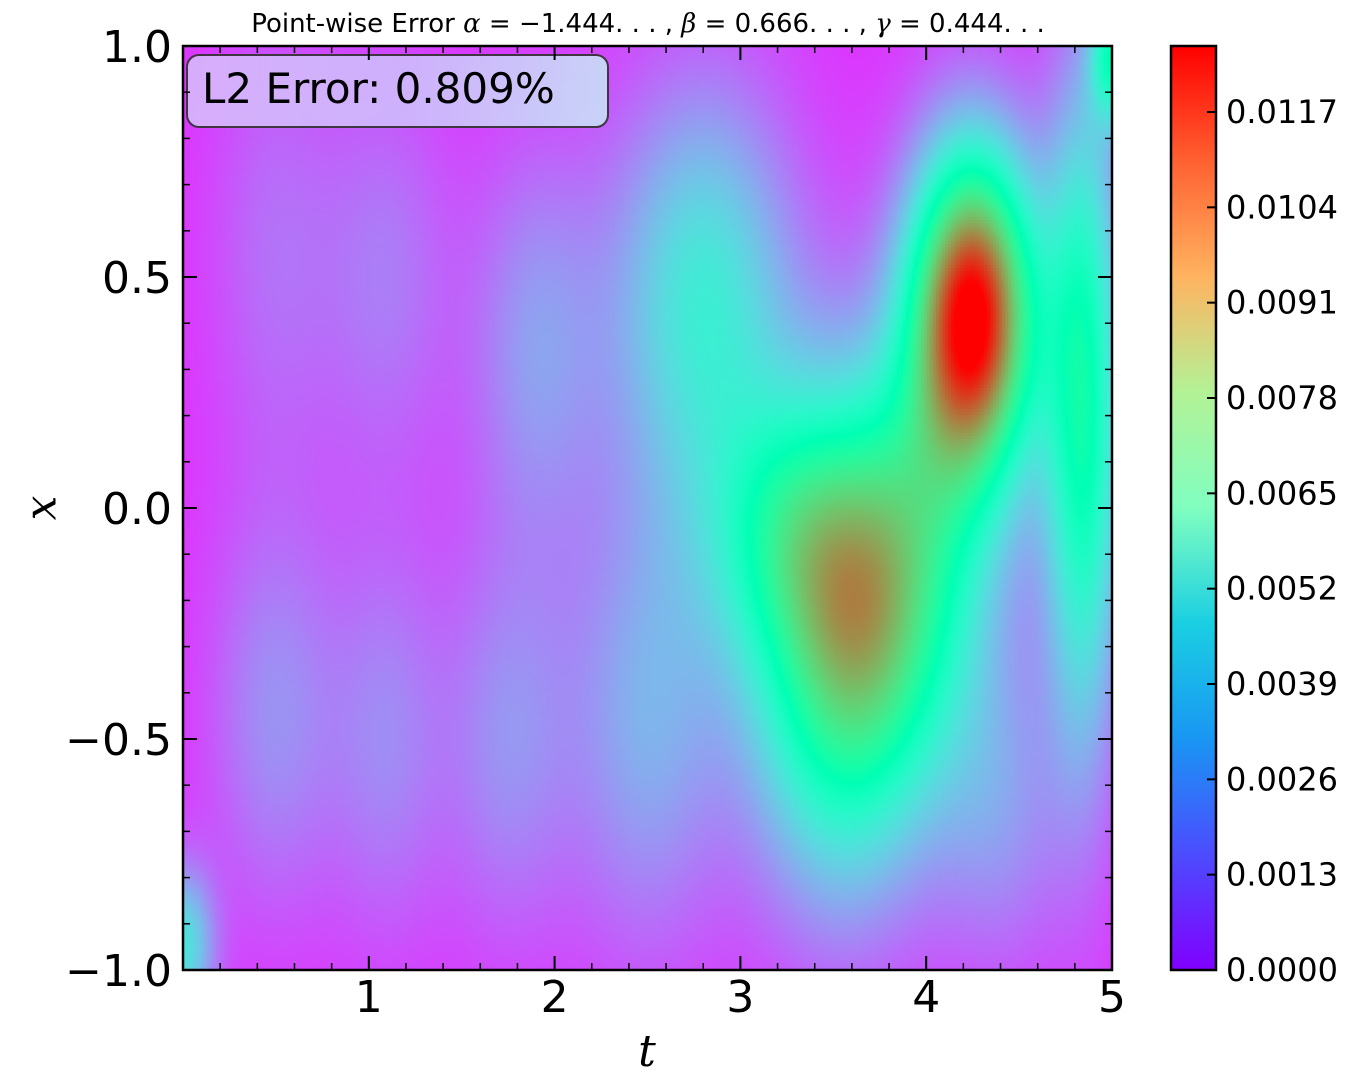 This screenshot has height=1083, width=1347. I want to click on colorbar-tick-label: 0.0104, so click(1282, 207).